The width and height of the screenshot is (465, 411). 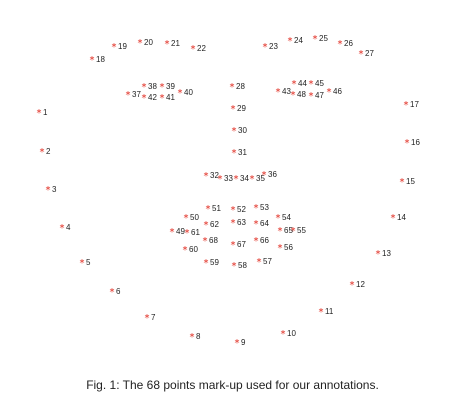 I want to click on landmark-point: * 49, so click(x=178, y=232).